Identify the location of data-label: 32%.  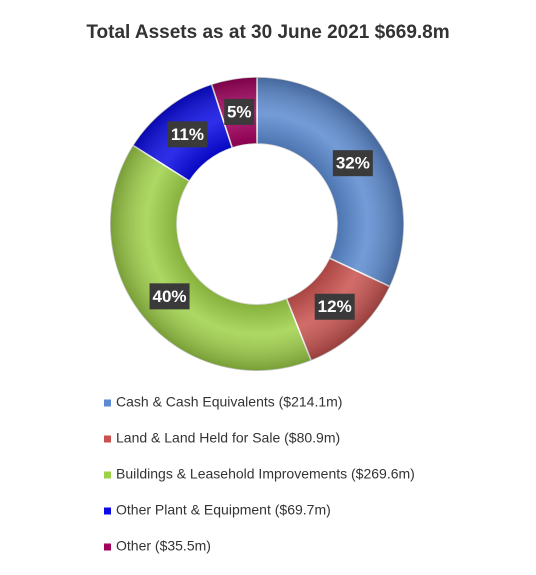
(353, 163).